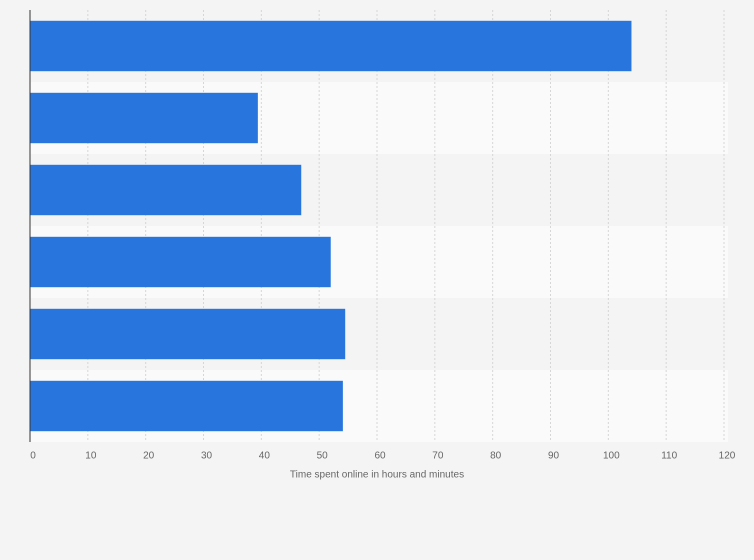  What do you see at coordinates (91, 456) in the screenshot?
I see `x-tick-label: 10` at bounding box center [91, 456].